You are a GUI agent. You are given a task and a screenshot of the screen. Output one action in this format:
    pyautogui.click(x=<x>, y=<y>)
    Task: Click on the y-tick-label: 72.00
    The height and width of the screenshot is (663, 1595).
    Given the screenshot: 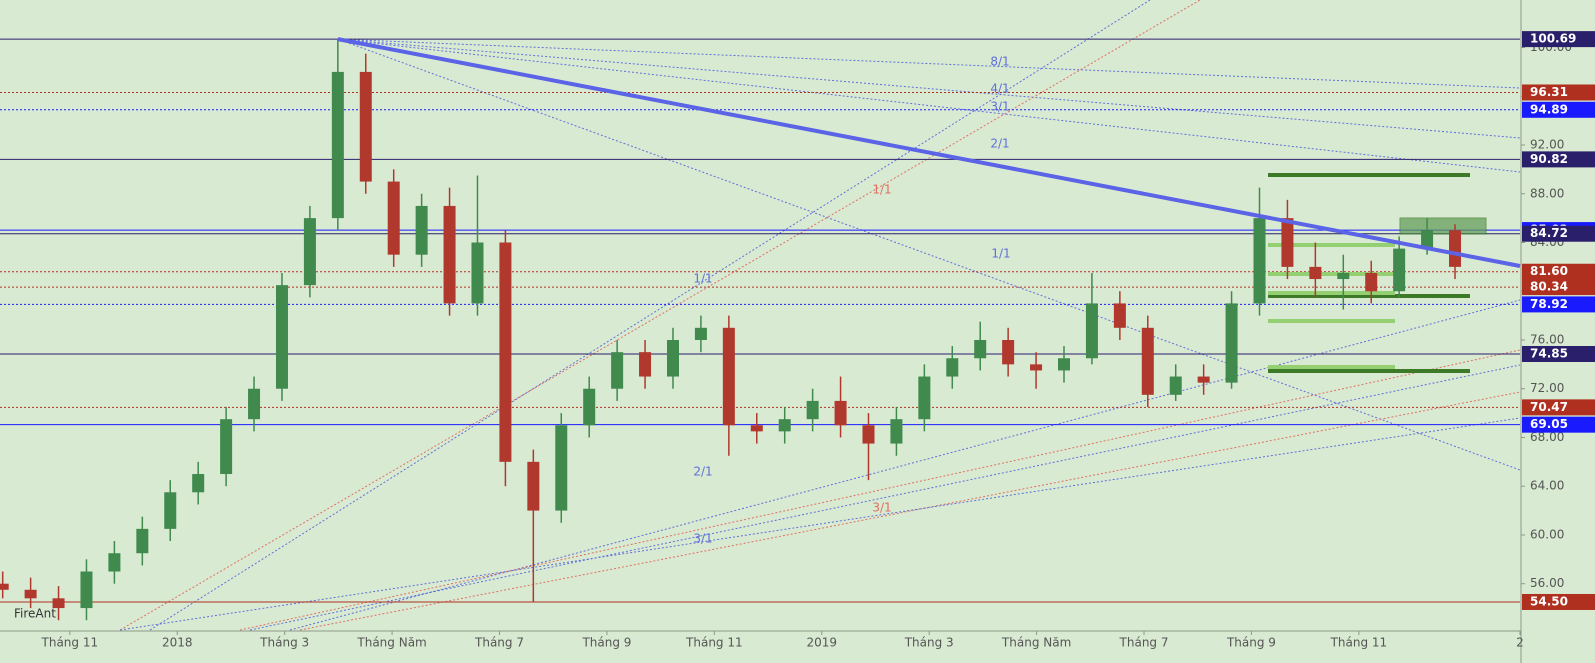 What is the action you would take?
    pyautogui.click(x=1547, y=388)
    